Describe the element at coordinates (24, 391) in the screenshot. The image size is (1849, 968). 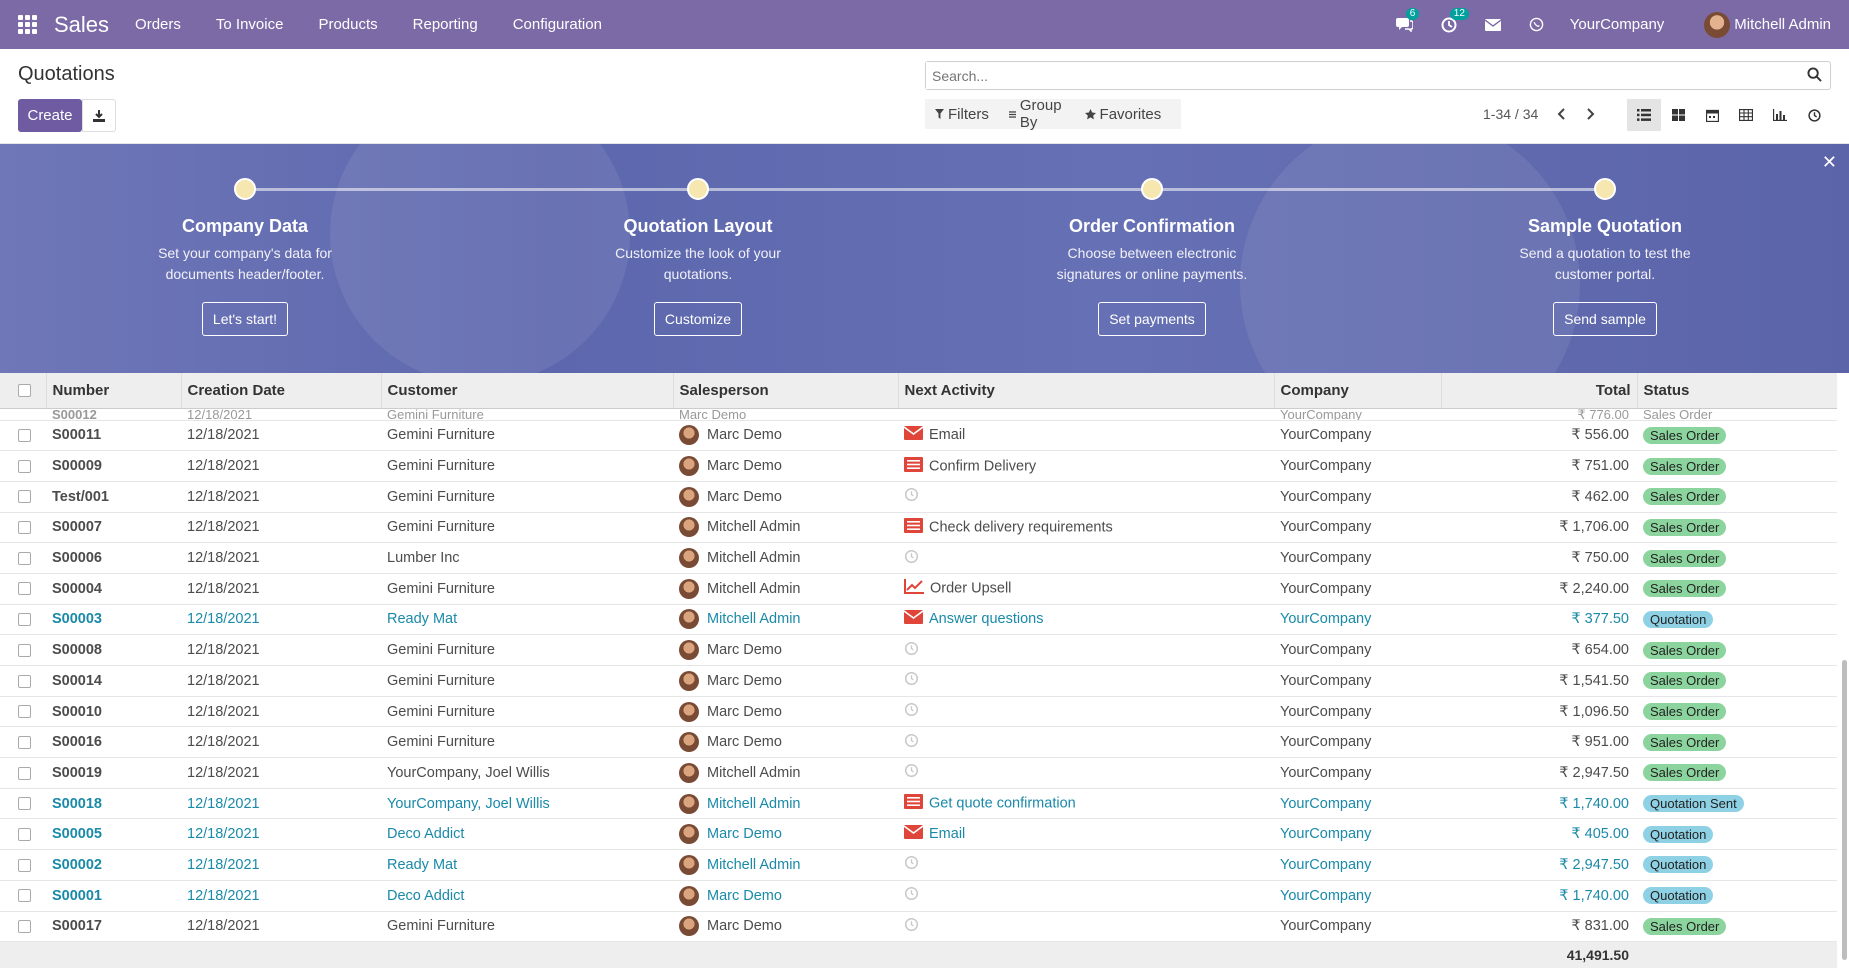
I see `select-all-checkbox` at that location.